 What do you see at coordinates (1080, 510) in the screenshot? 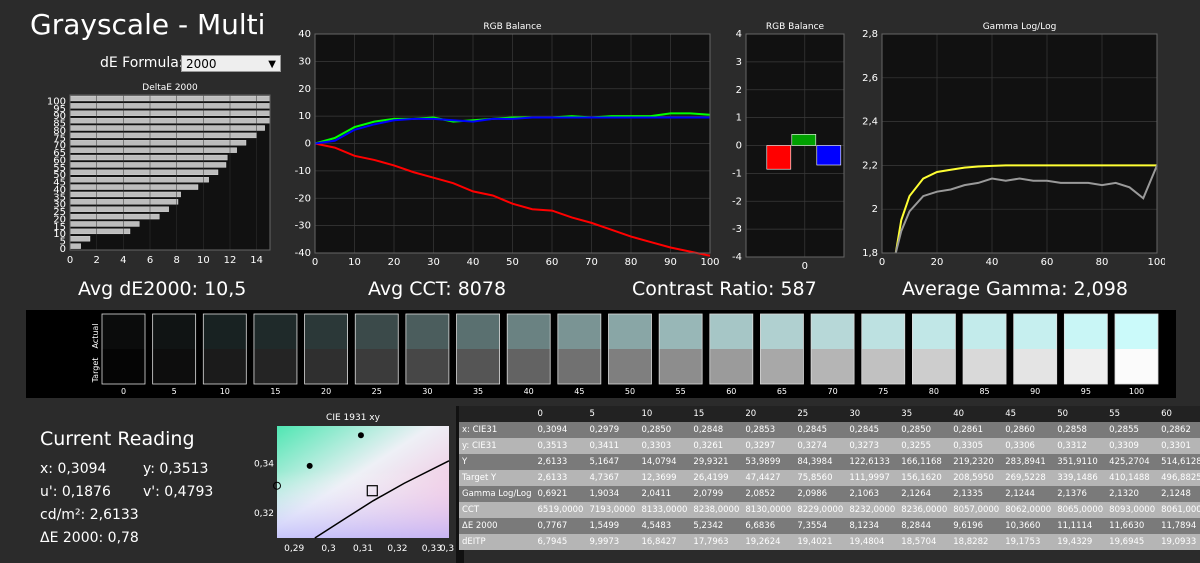
I see `table-cell: 8065,0000` at bounding box center [1080, 510].